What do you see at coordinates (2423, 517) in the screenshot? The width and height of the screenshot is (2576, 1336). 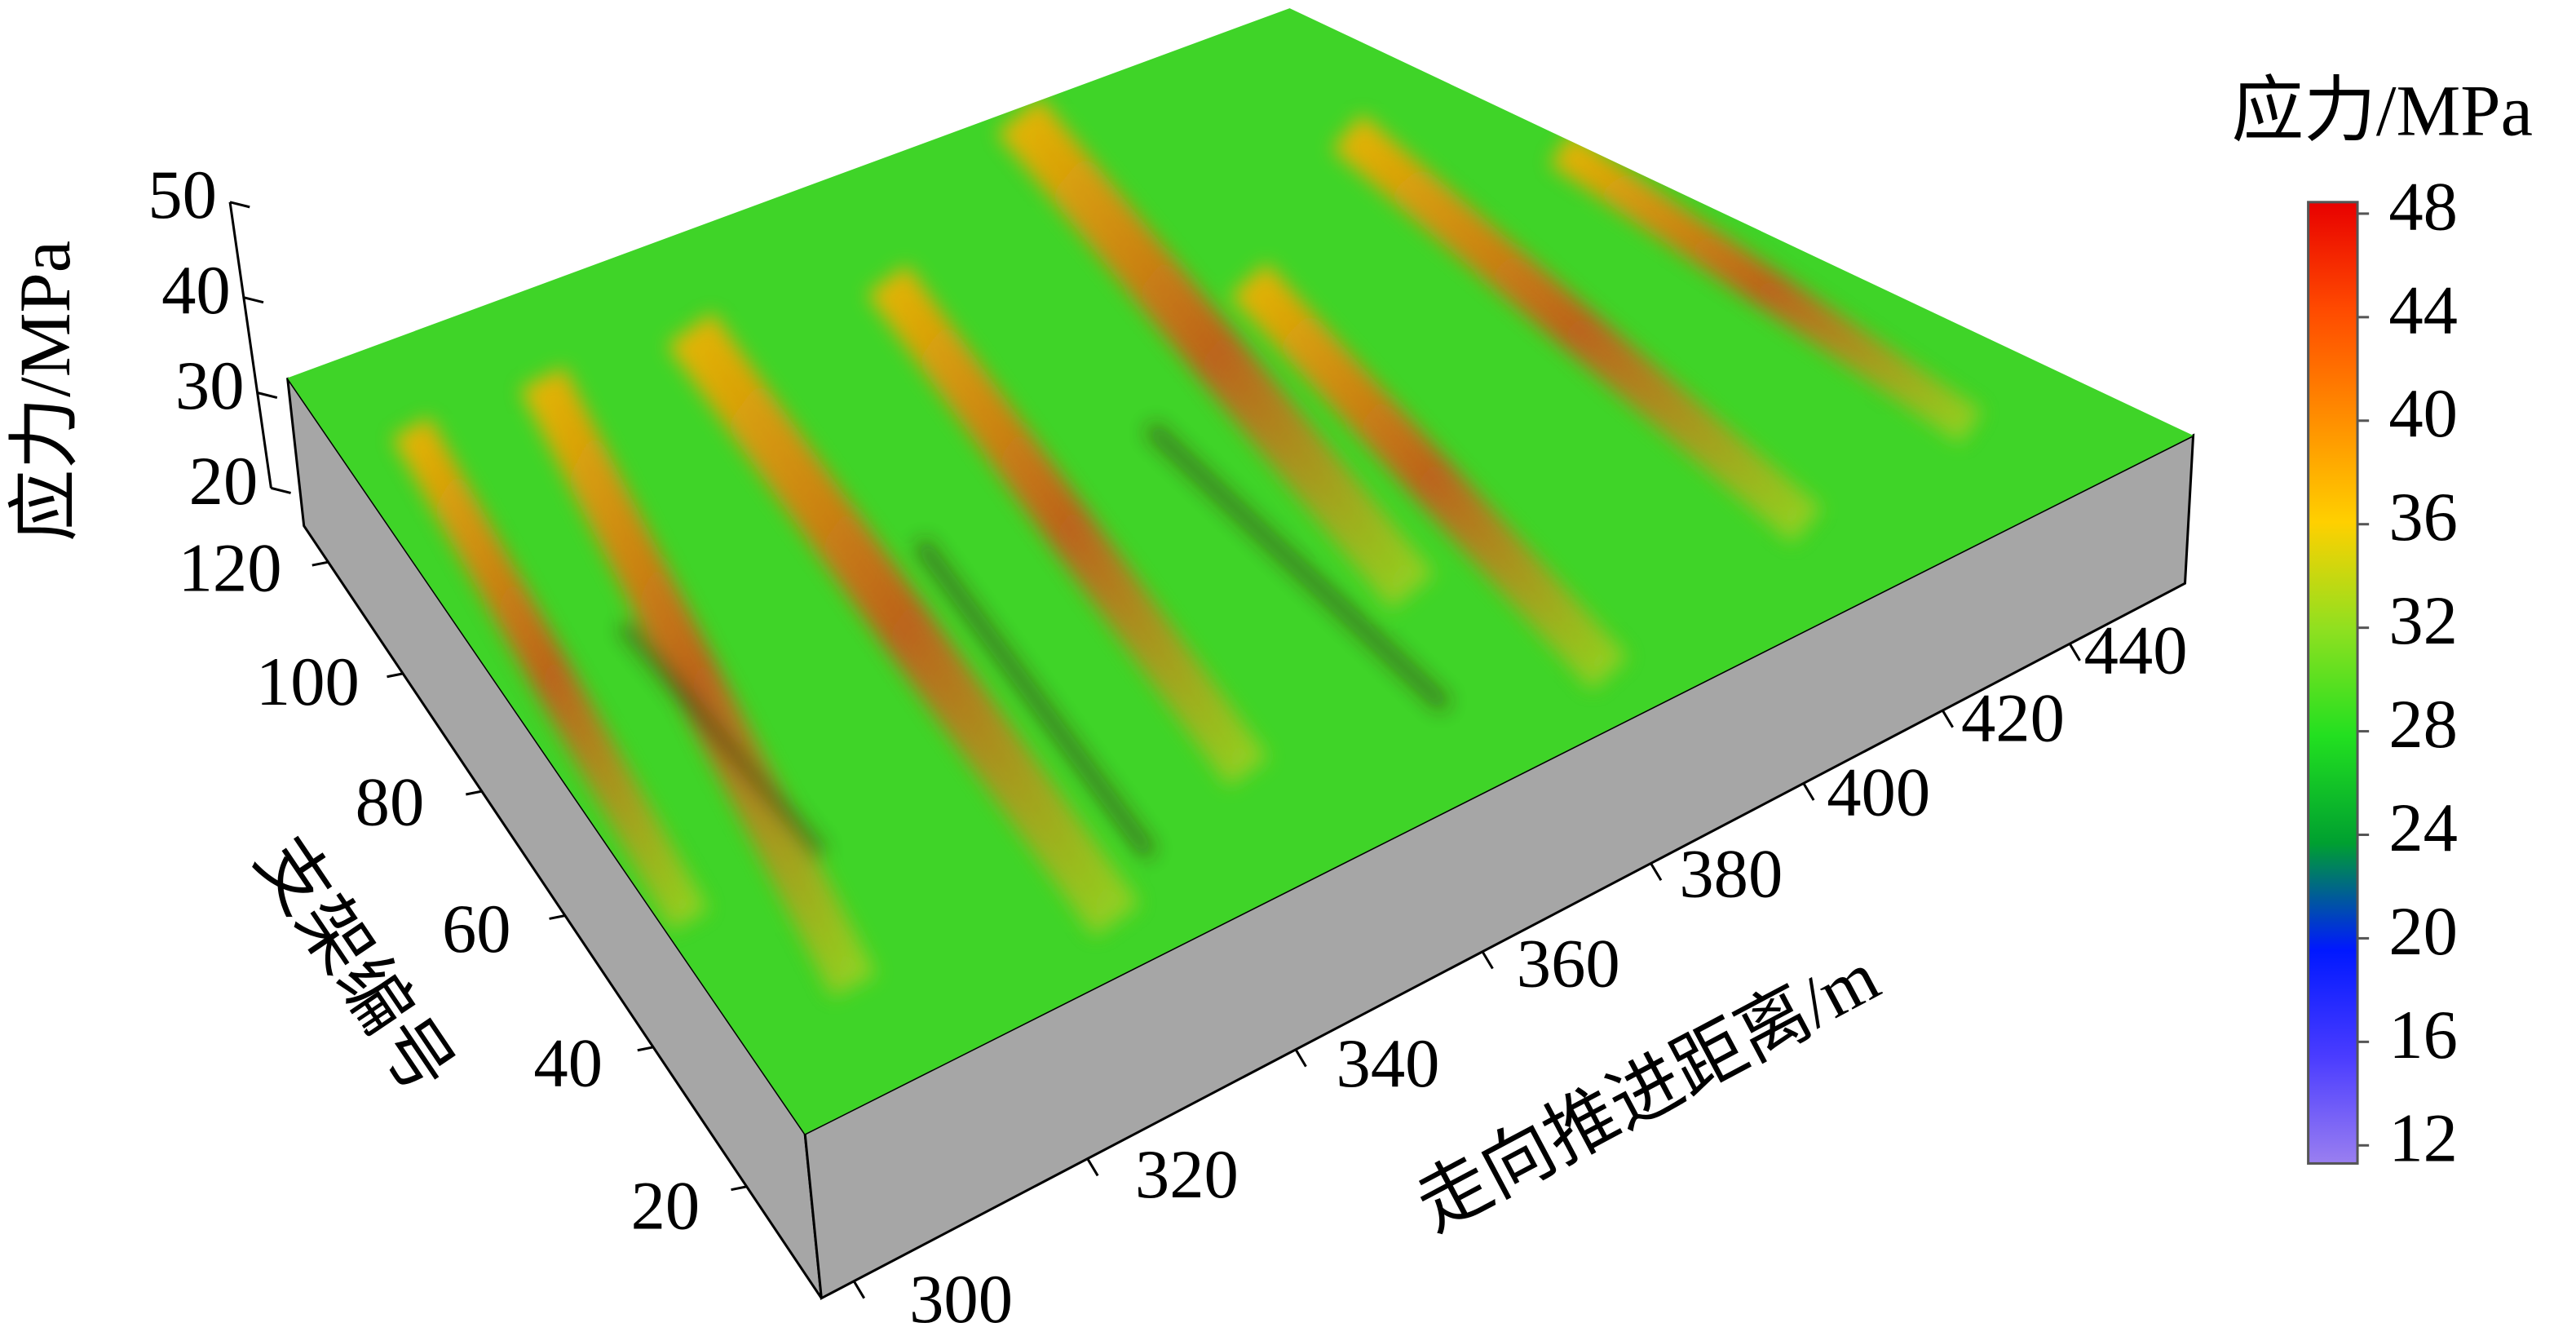 I see `colorbar-tick-label: 36` at bounding box center [2423, 517].